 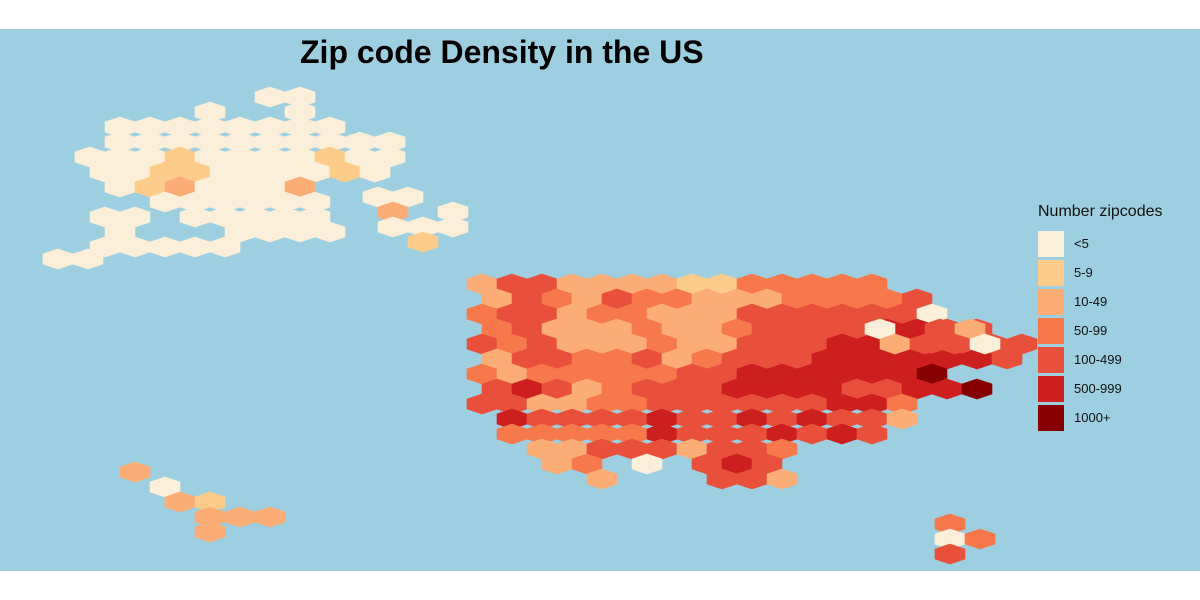 I want to click on region-hawaii, so click(x=202, y=502).